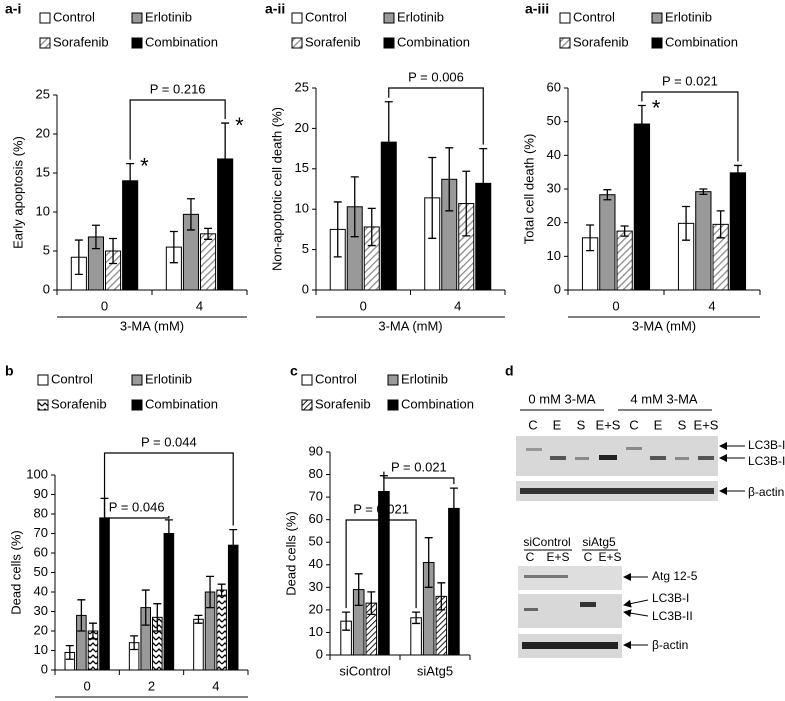 Image resolution: width=785 pixels, height=701 pixels. I want to click on y-tick-label: 5, so click(305, 248).